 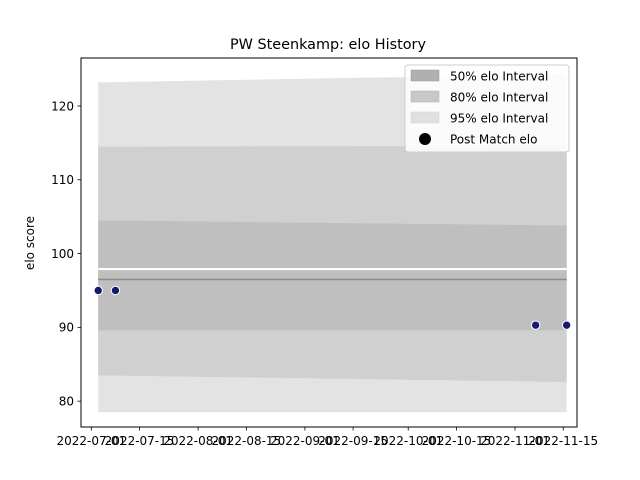 I want to click on y-tick-label: 120, so click(x=62, y=106).